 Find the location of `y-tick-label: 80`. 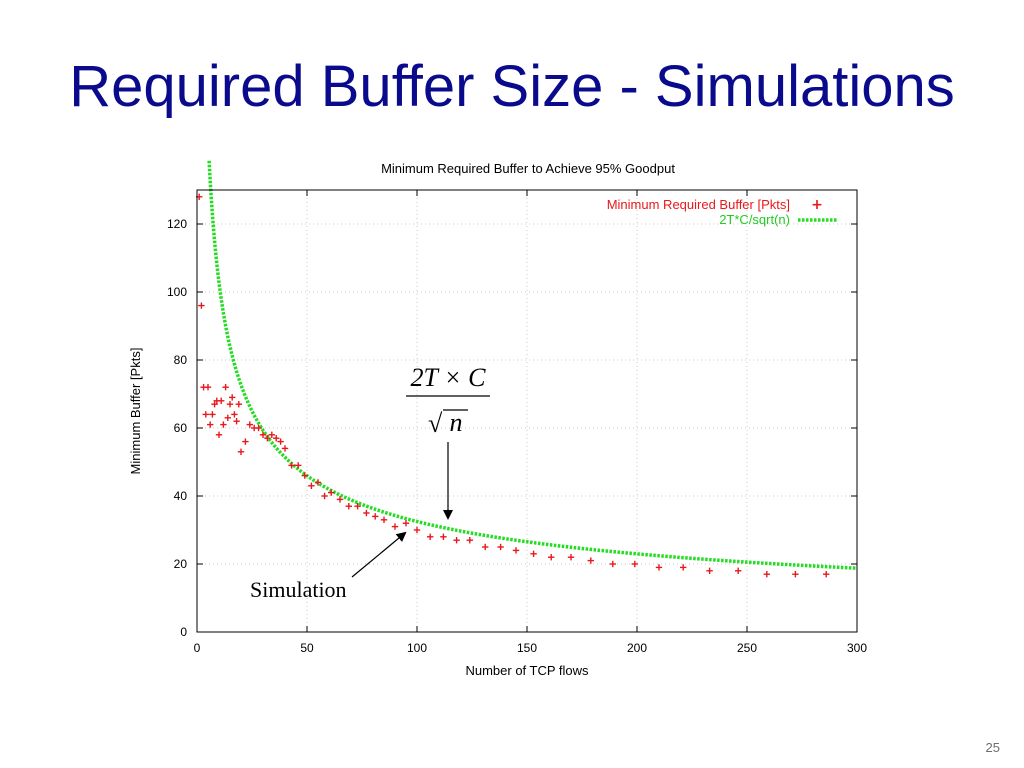

y-tick-label: 80 is located at coordinates (181, 360).